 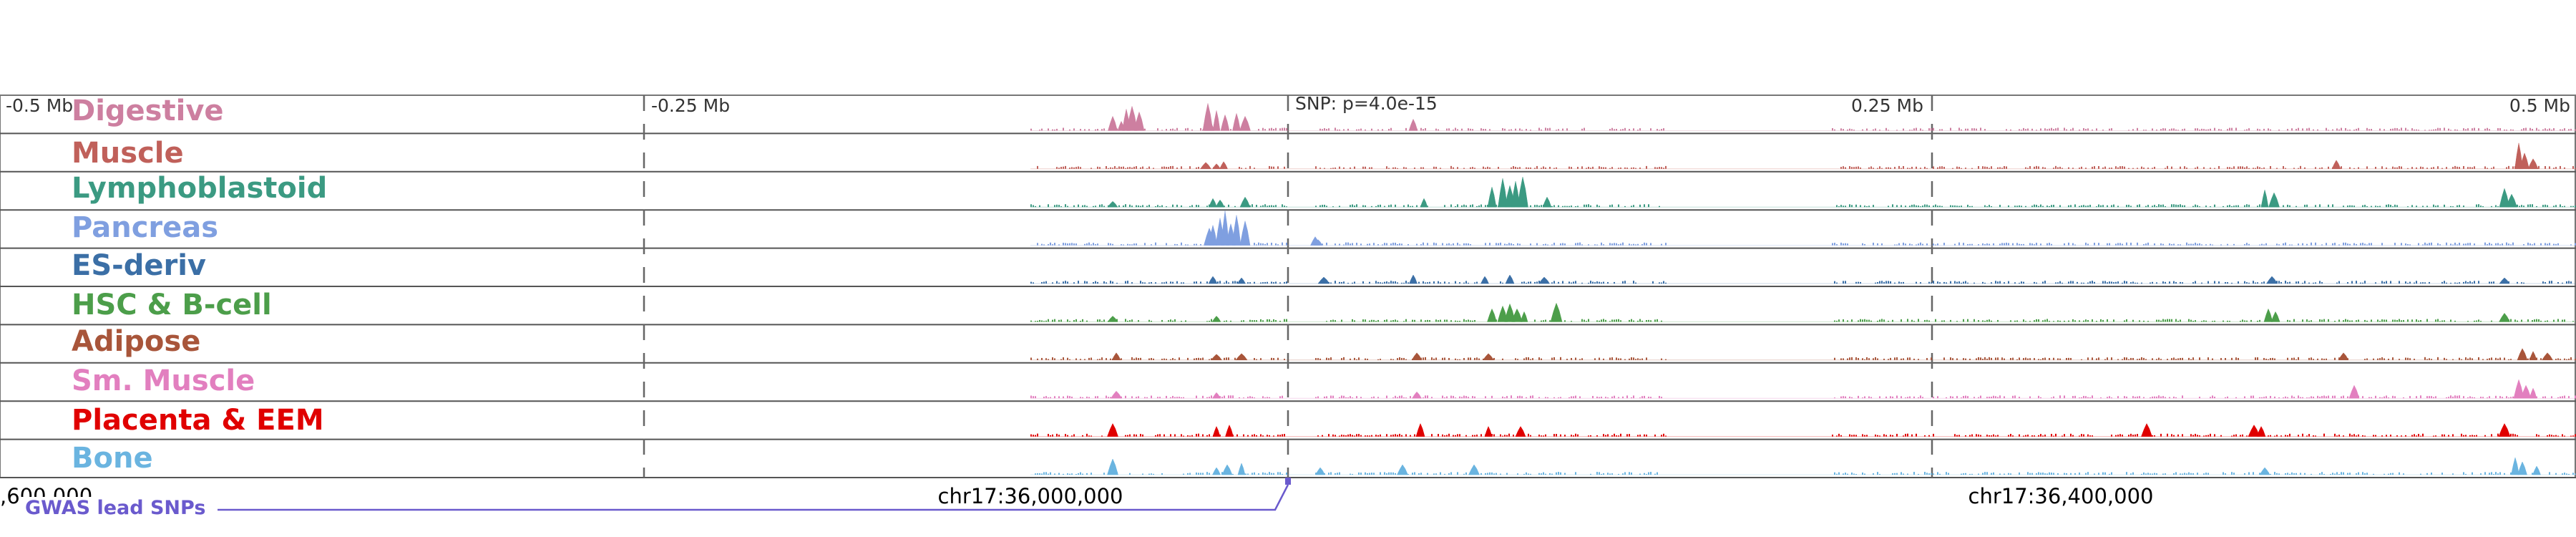 I want to click on gwas-snp-marker, so click(x=1288, y=481).